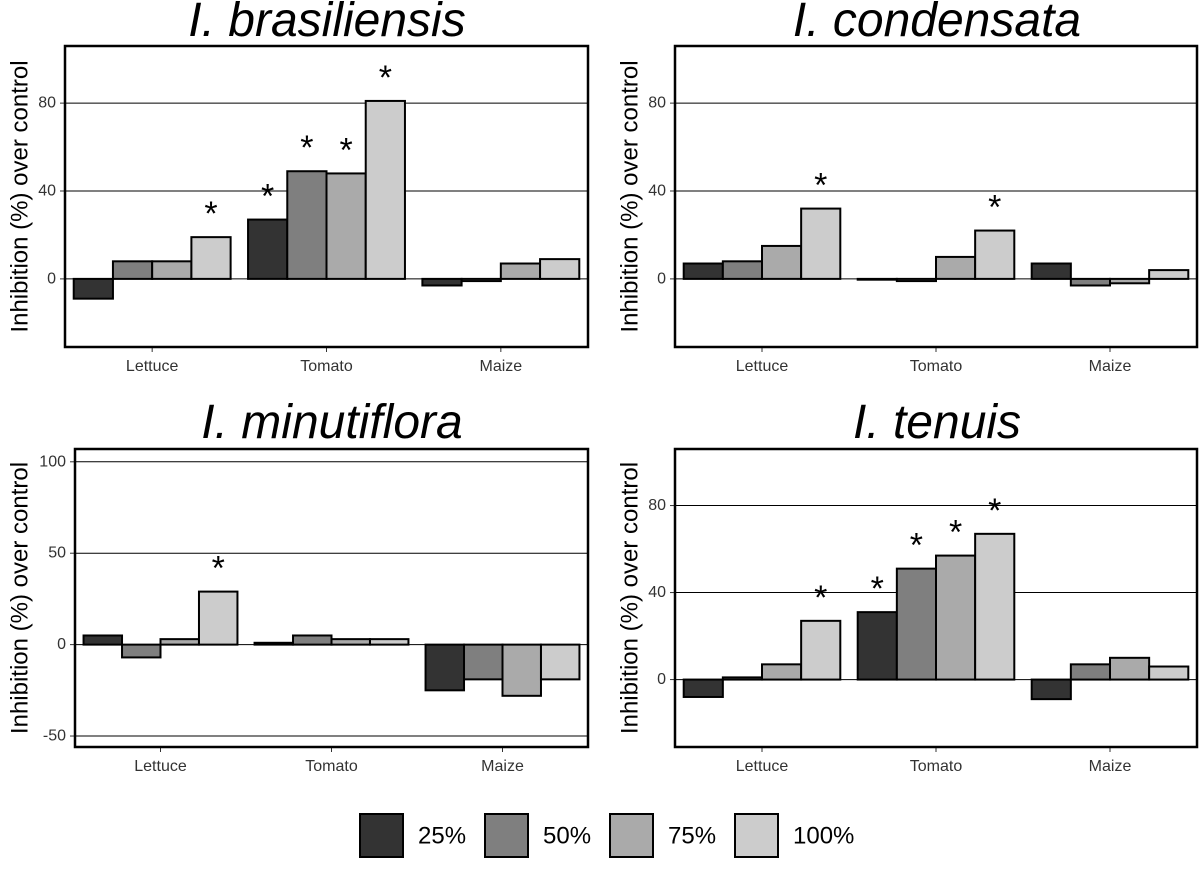 The width and height of the screenshot is (1200, 873). What do you see at coordinates (54, 736) in the screenshot?
I see `y-tick-label: -50` at bounding box center [54, 736].